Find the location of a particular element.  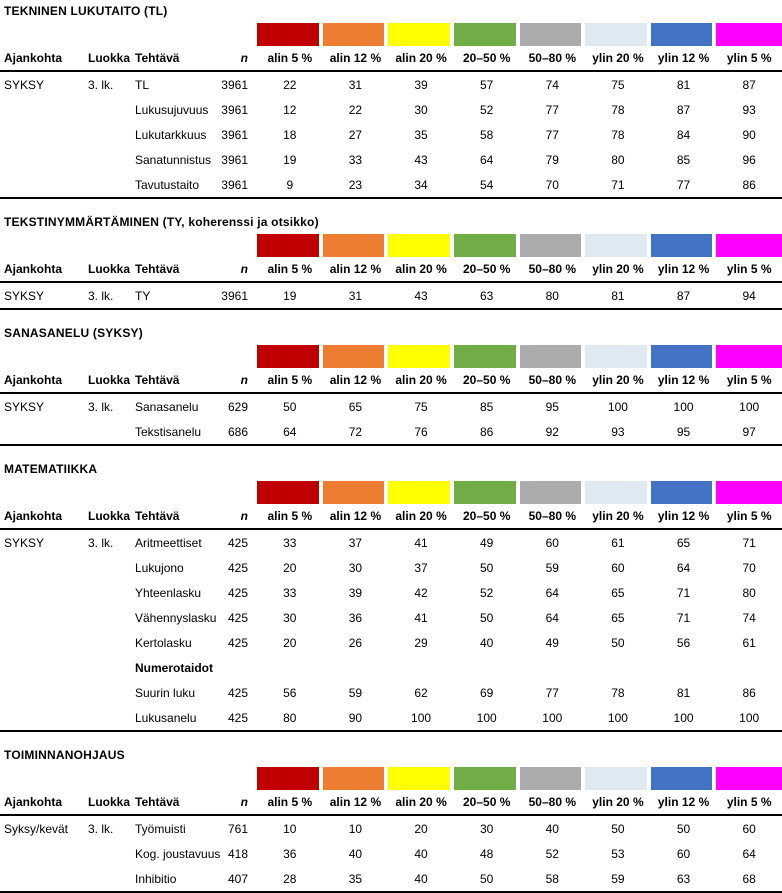

cell-alin-5: 36 is located at coordinates (290, 853).